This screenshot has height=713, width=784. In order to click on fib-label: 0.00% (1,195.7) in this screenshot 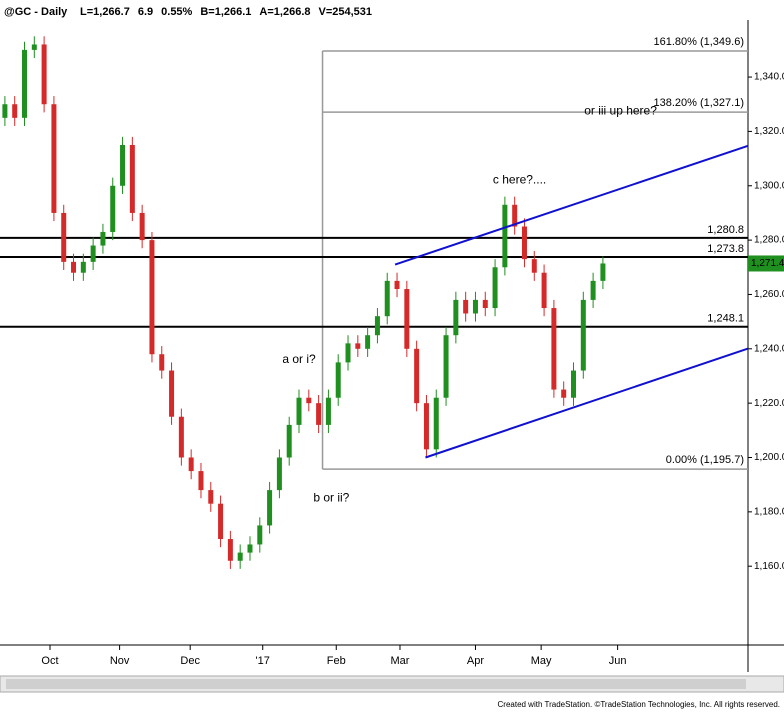, I will do `click(705, 460)`.